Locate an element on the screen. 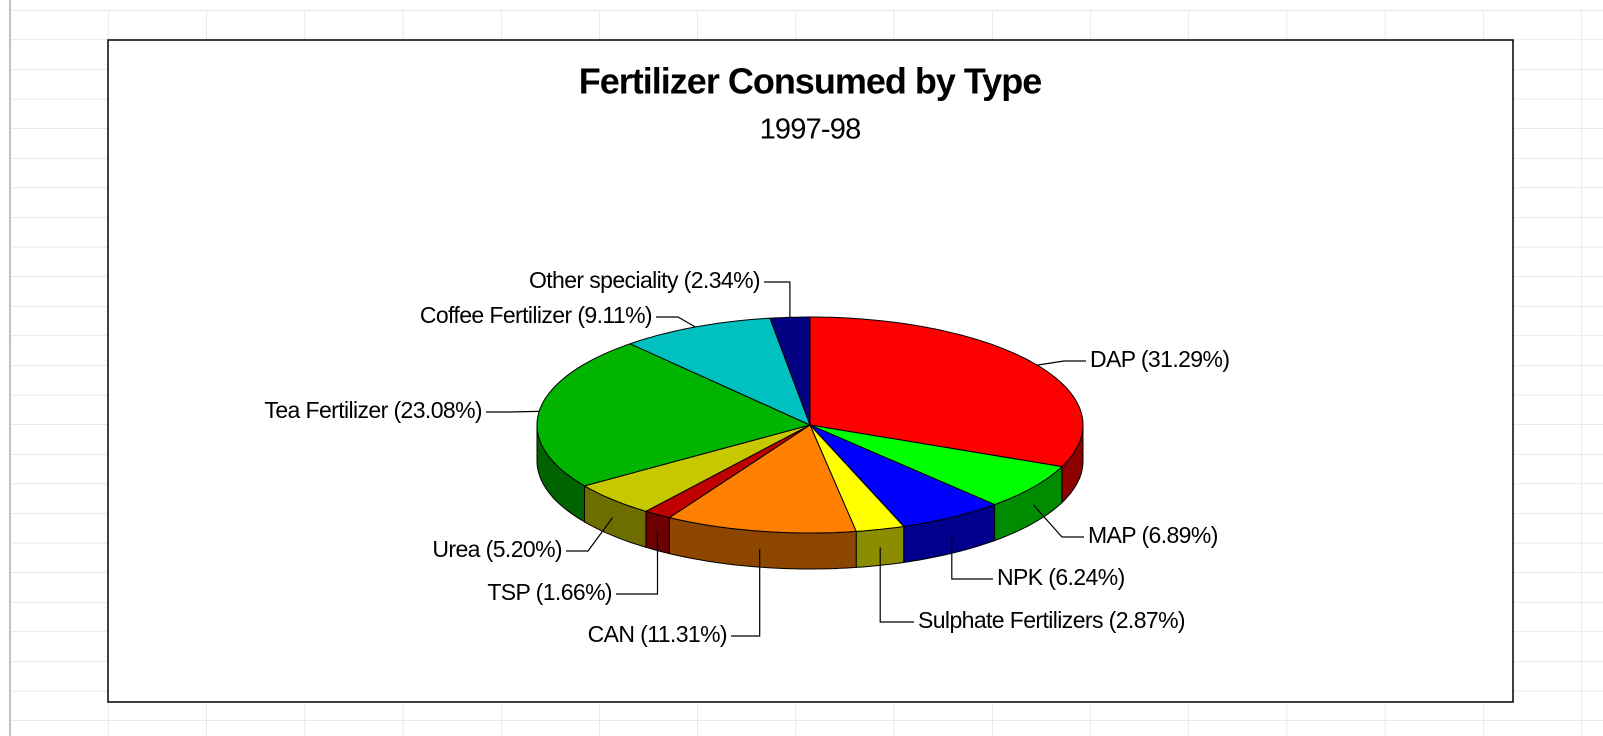  data-label: Tea Fertilizer (23.08%) is located at coordinates (373, 410).